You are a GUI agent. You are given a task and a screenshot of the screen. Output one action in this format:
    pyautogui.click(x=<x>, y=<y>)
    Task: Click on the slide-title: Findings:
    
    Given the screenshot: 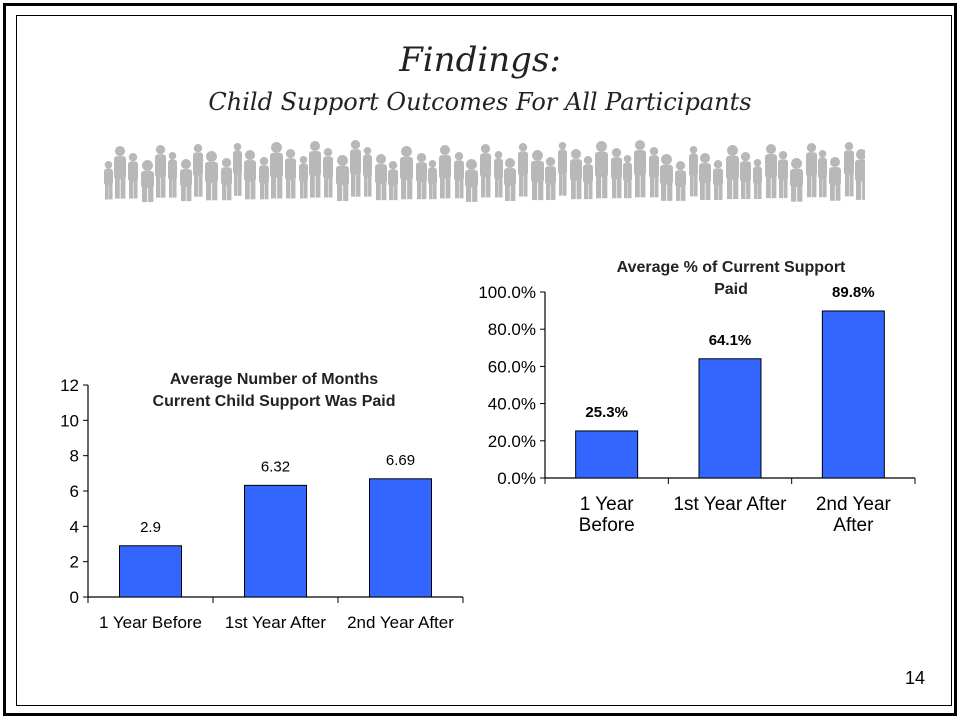 What is the action you would take?
    pyautogui.click(x=480, y=60)
    